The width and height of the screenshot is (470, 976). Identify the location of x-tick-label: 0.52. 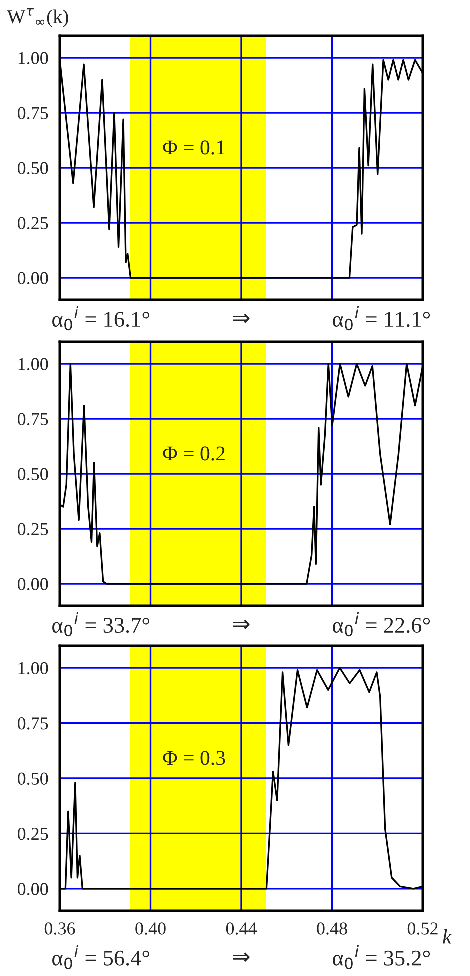
(423, 928).